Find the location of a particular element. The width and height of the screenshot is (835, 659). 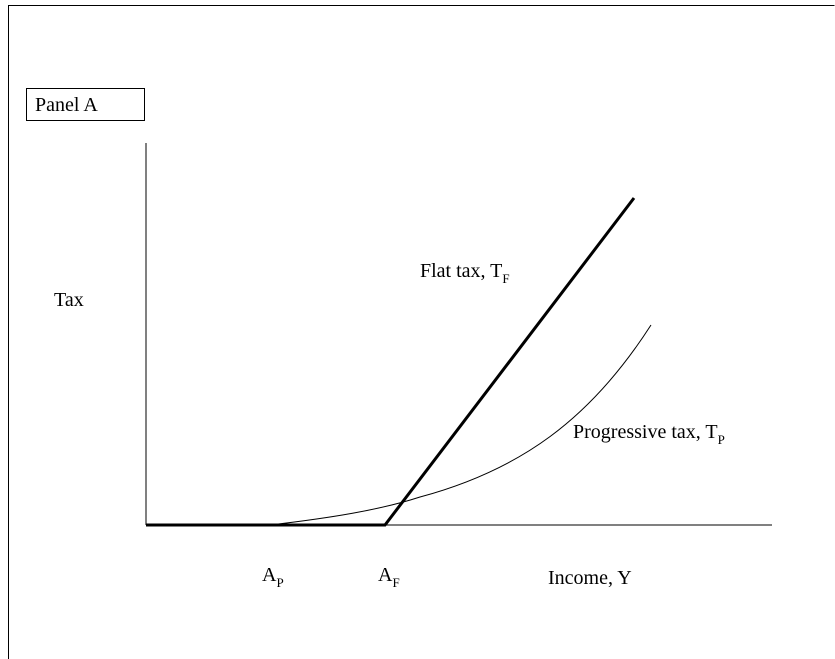

progressive-tax-curve is located at coordinates (460, 425).